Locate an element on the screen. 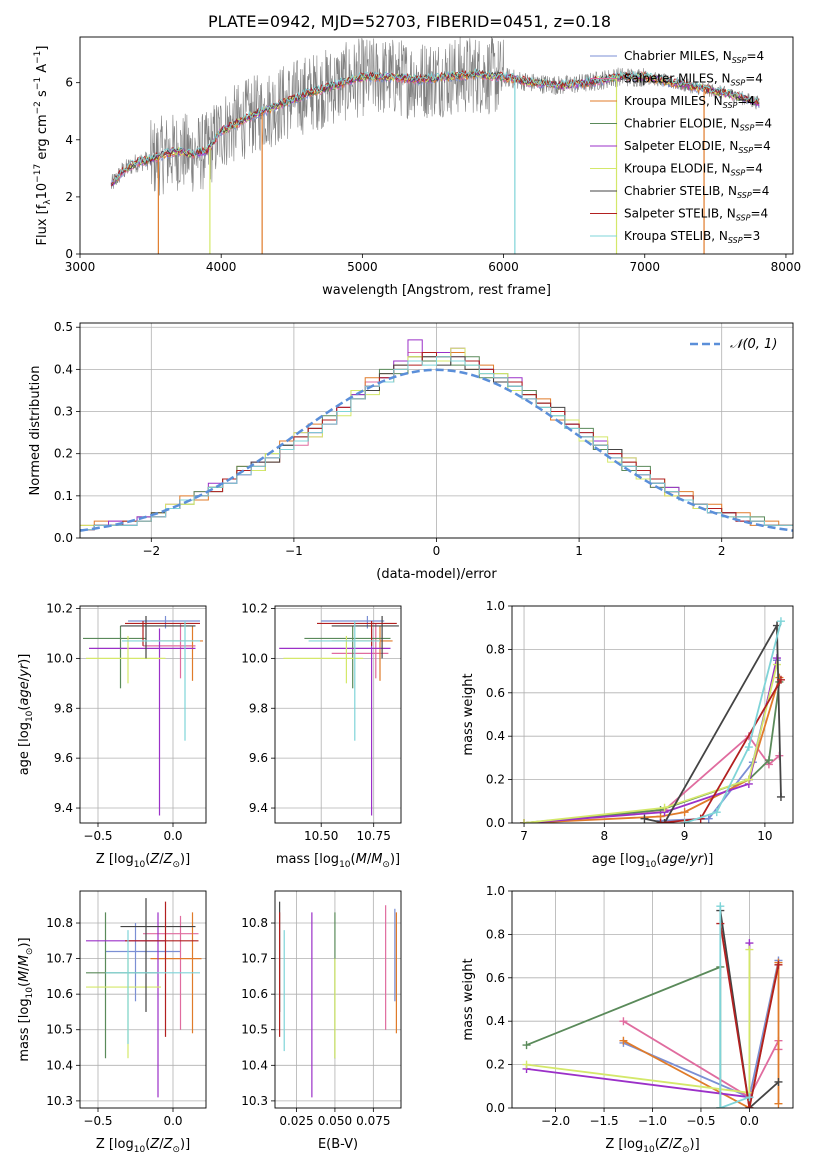 The height and width of the screenshot is (1170, 819). x-tick-label: −2 is located at coordinates (151, 551).